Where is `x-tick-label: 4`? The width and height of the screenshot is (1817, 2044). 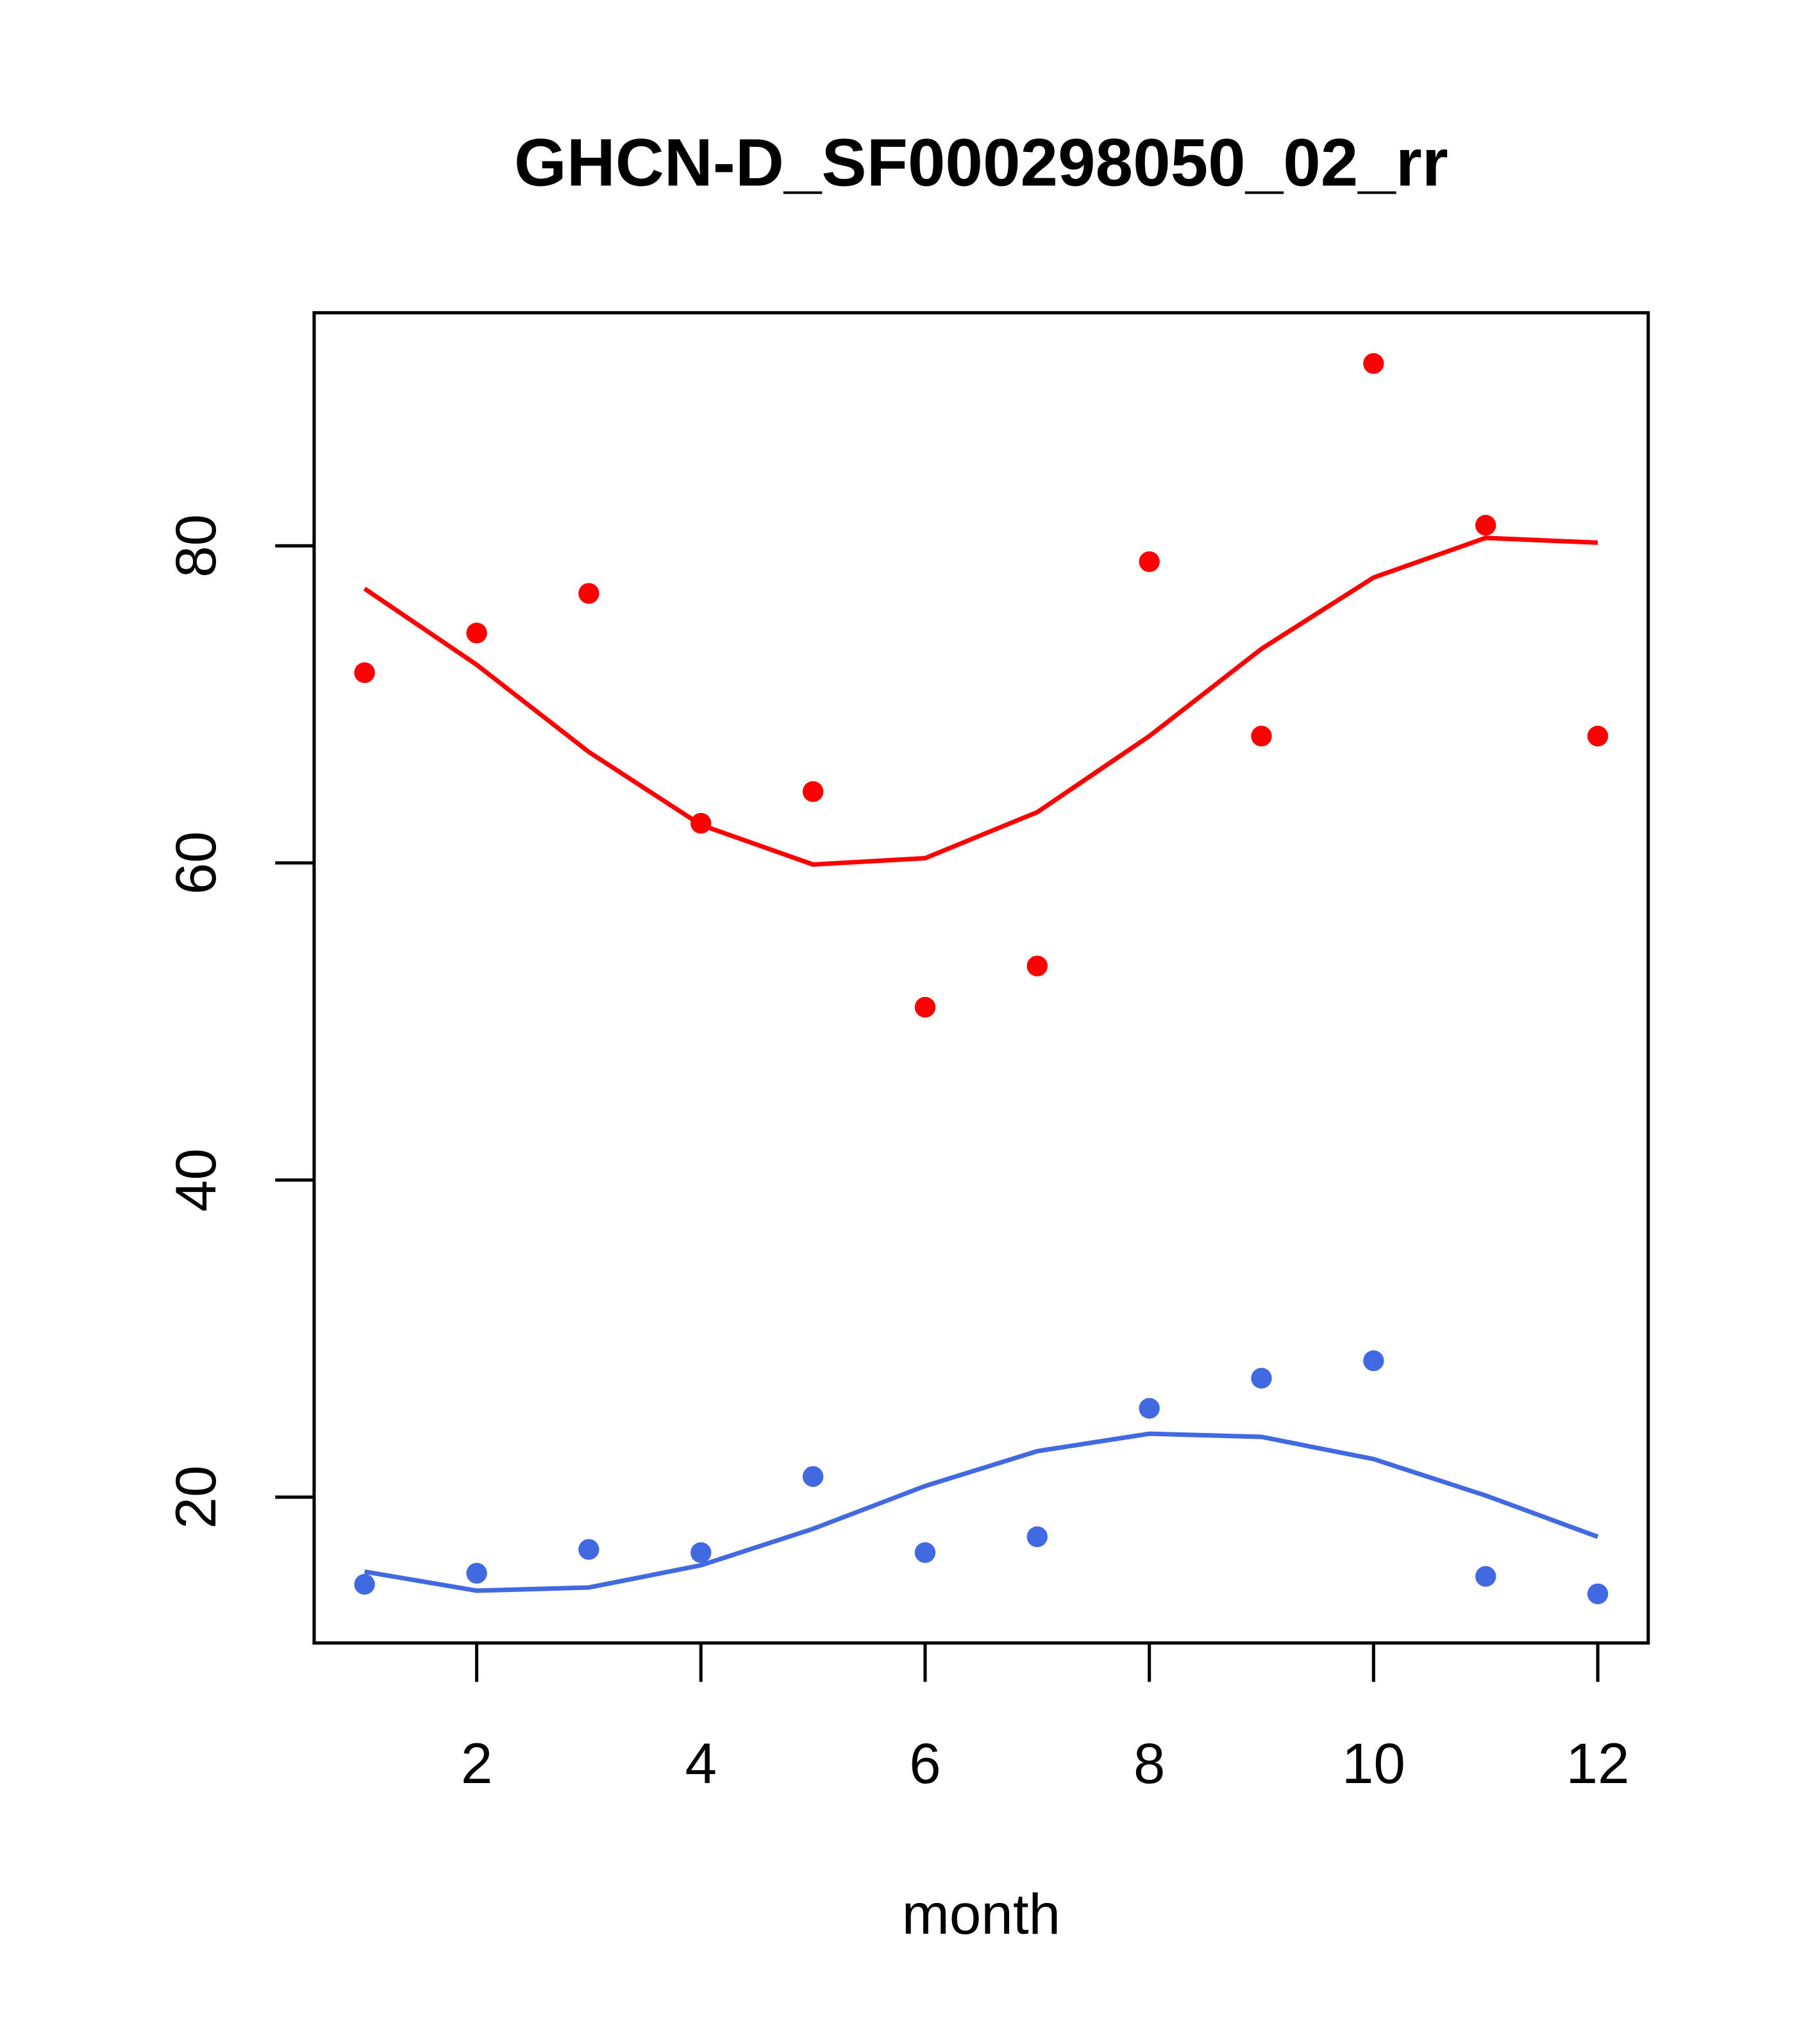
x-tick-label: 4 is located at coordinates (701, 1763).